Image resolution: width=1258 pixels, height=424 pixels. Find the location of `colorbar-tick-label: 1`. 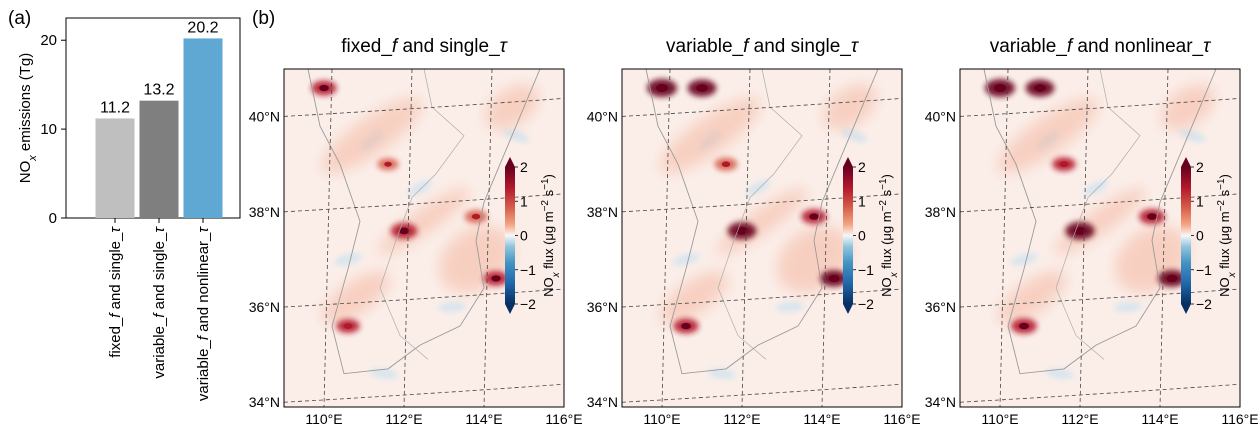

colorbar-tick-label: 1 is located at coordinates (862, 201).